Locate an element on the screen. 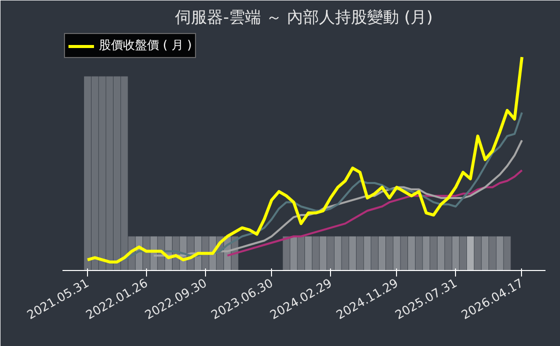  legend-label: 股價收盤價 ( 月 ) is located at coordinates (145, 45).